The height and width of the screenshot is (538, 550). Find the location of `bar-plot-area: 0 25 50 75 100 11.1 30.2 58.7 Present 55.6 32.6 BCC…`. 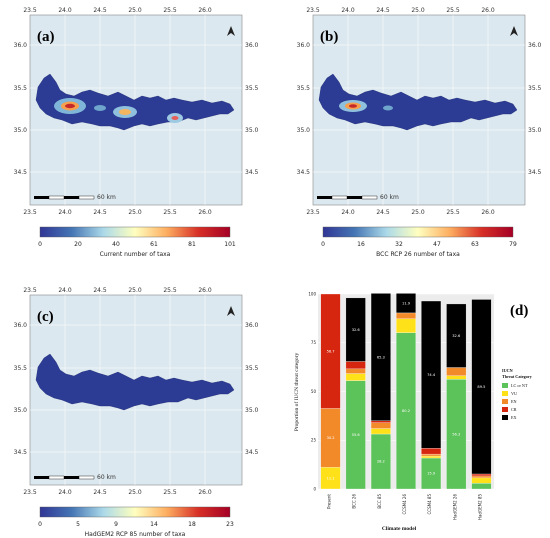

bar-plot-area: 0 25 50 75 100 11.1 30.2 58.7 Present 55.6 32.6 BCC… is located at coordinates (401, 405).